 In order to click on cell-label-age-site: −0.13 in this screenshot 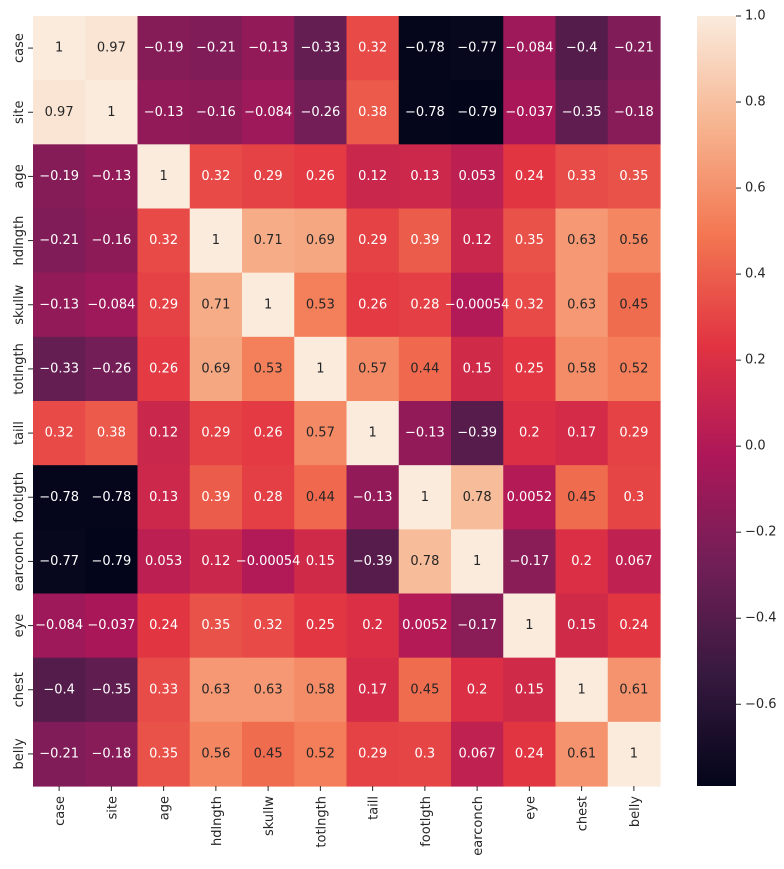, I will do `click(111, 176)`.